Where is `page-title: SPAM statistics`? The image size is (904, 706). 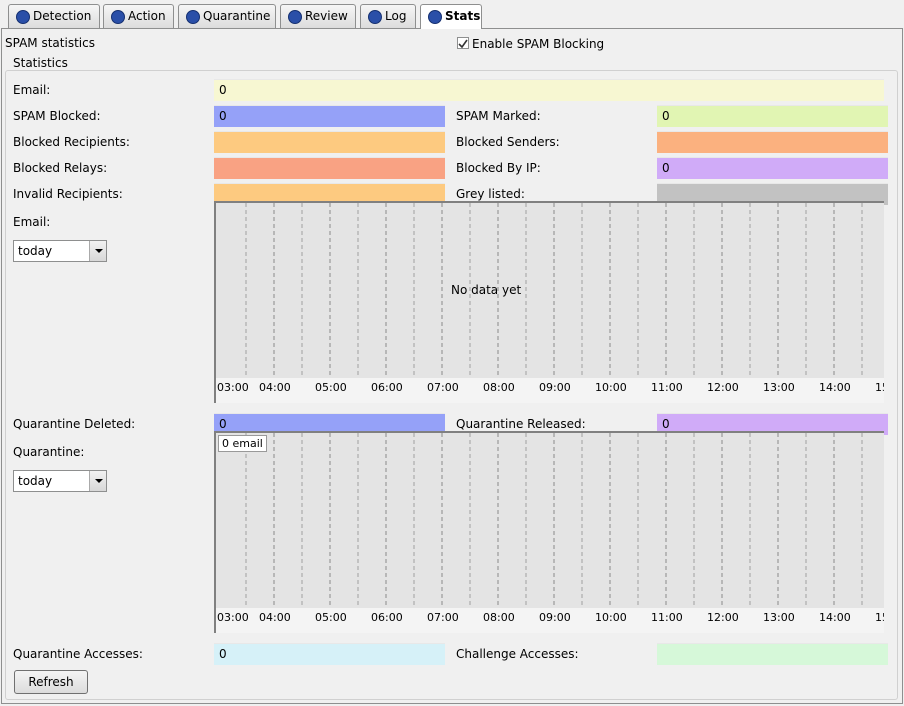 page-title: SPAM statistics is located at coordinates (50, 43).